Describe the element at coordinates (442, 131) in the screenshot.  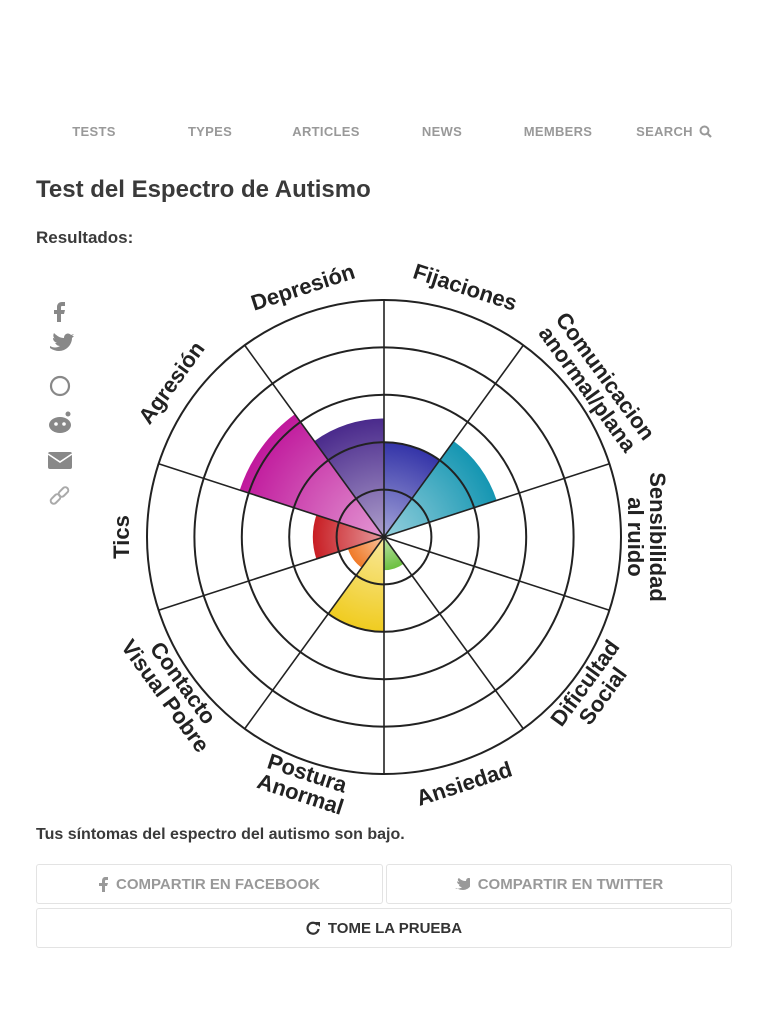
I see `nav-link: NEWS` at that location.